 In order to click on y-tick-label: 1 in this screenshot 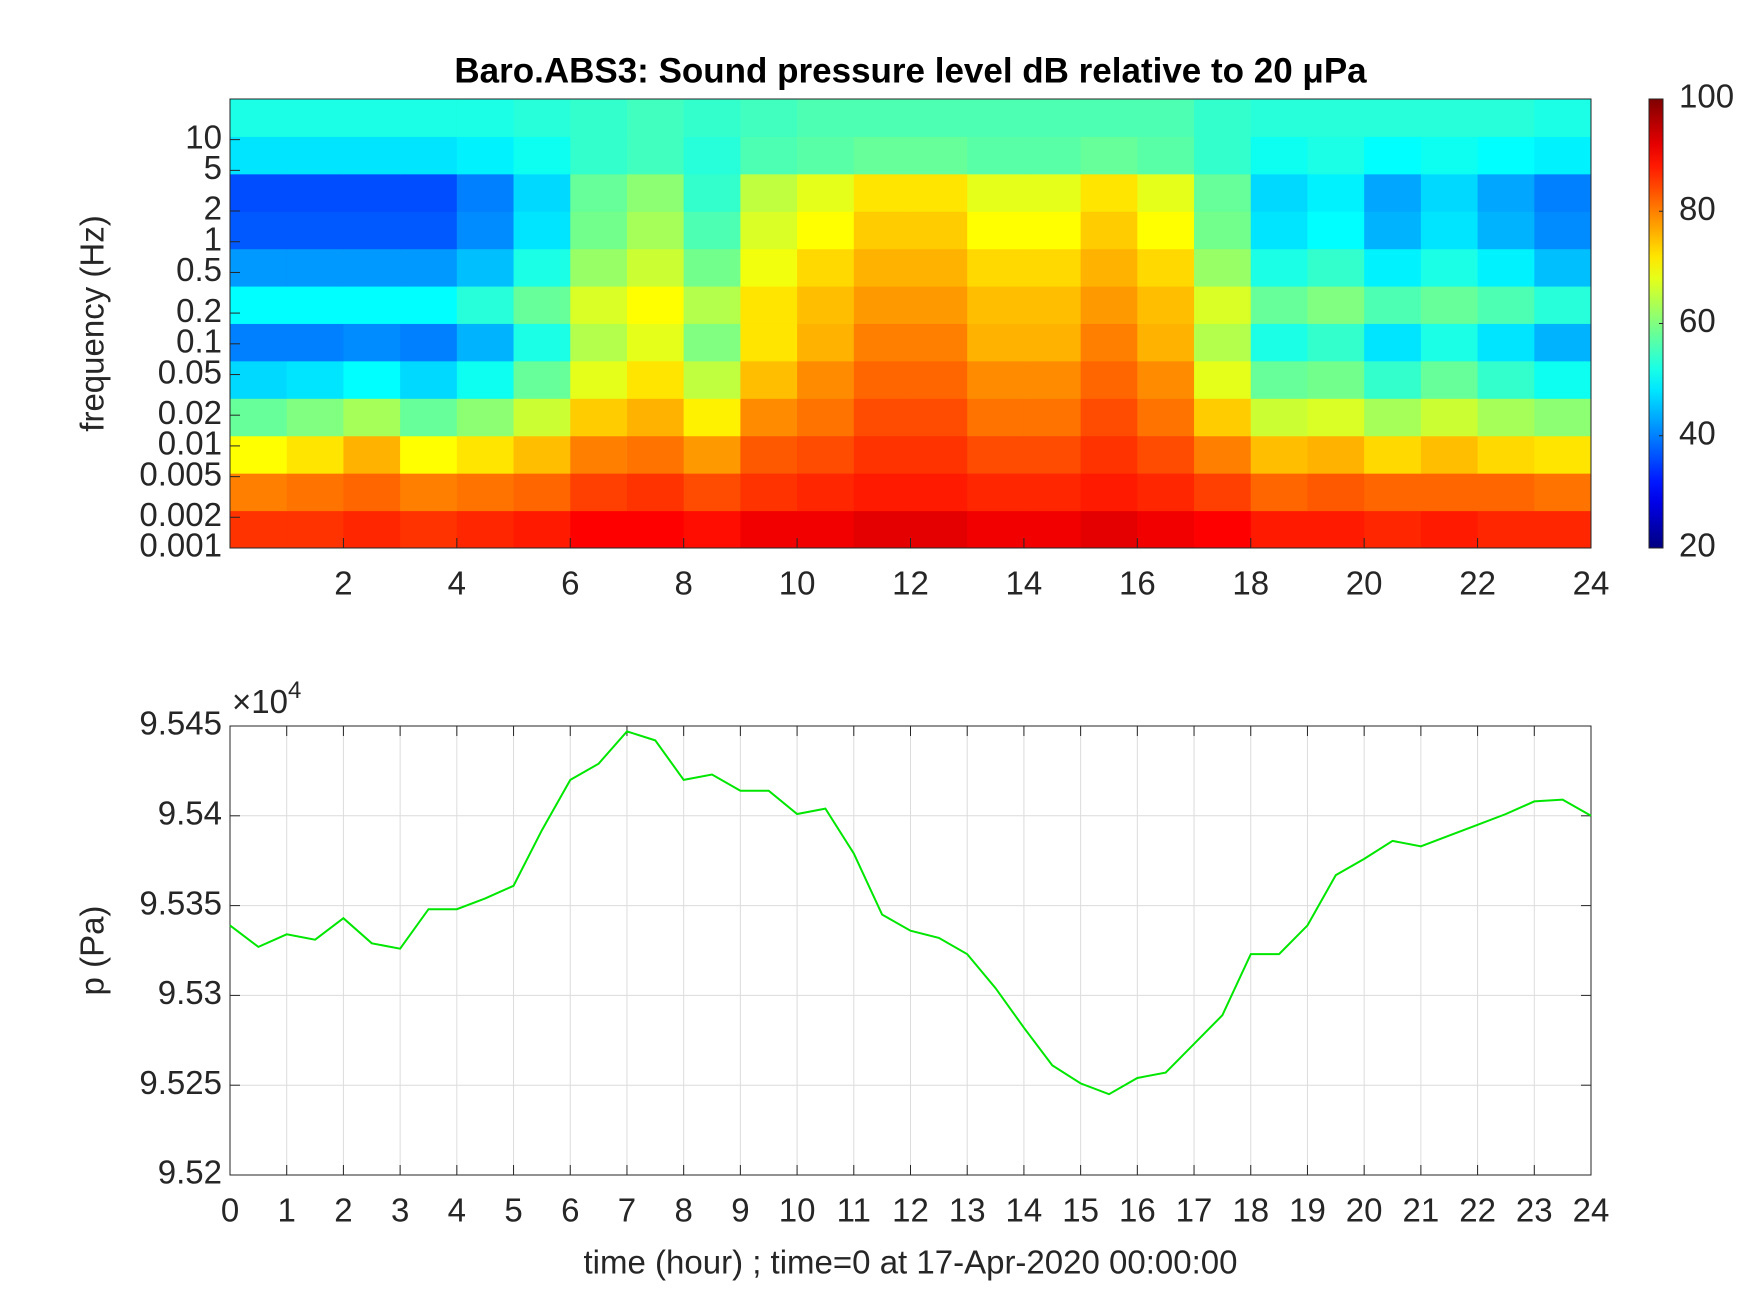, I will do `click(213, 238)`.